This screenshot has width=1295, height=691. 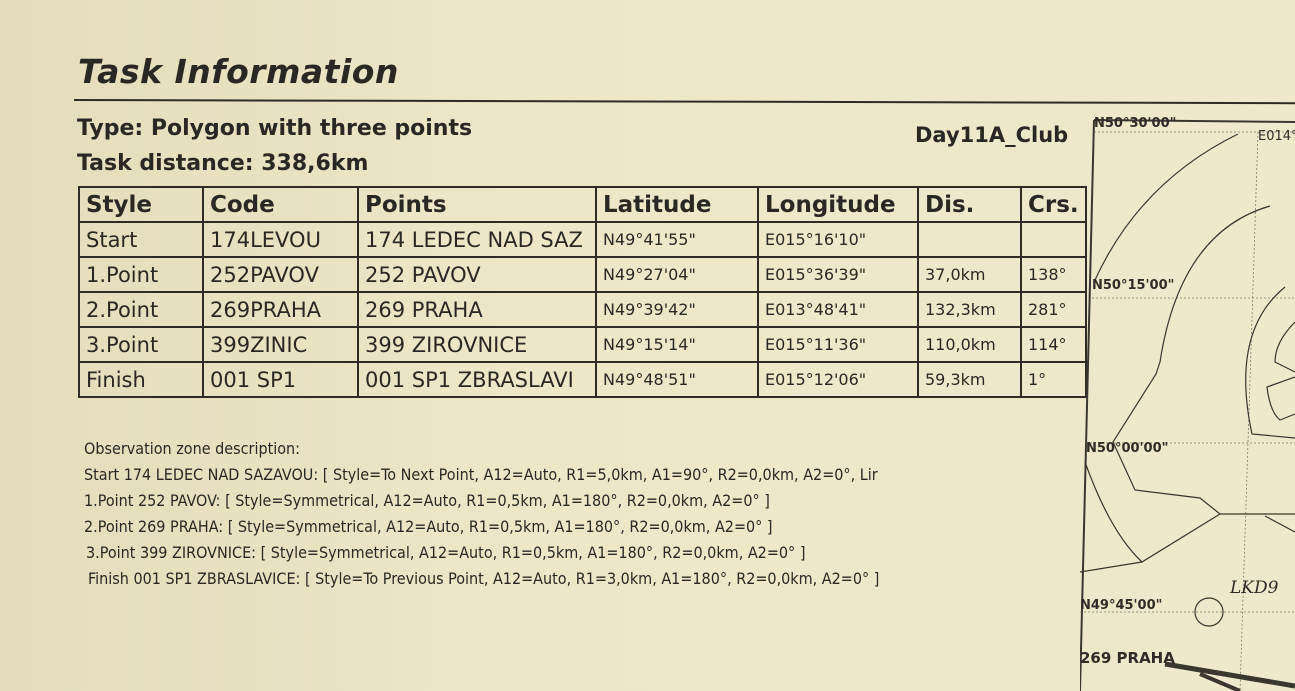 What do you see at coordinates (677, 204) in the screenshot?
I see `column-header: Latitude` at bounding box center [677, 204].